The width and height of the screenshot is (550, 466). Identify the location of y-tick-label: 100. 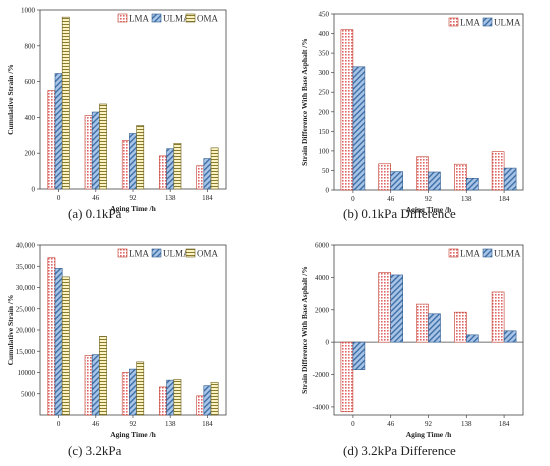
(324, 151).